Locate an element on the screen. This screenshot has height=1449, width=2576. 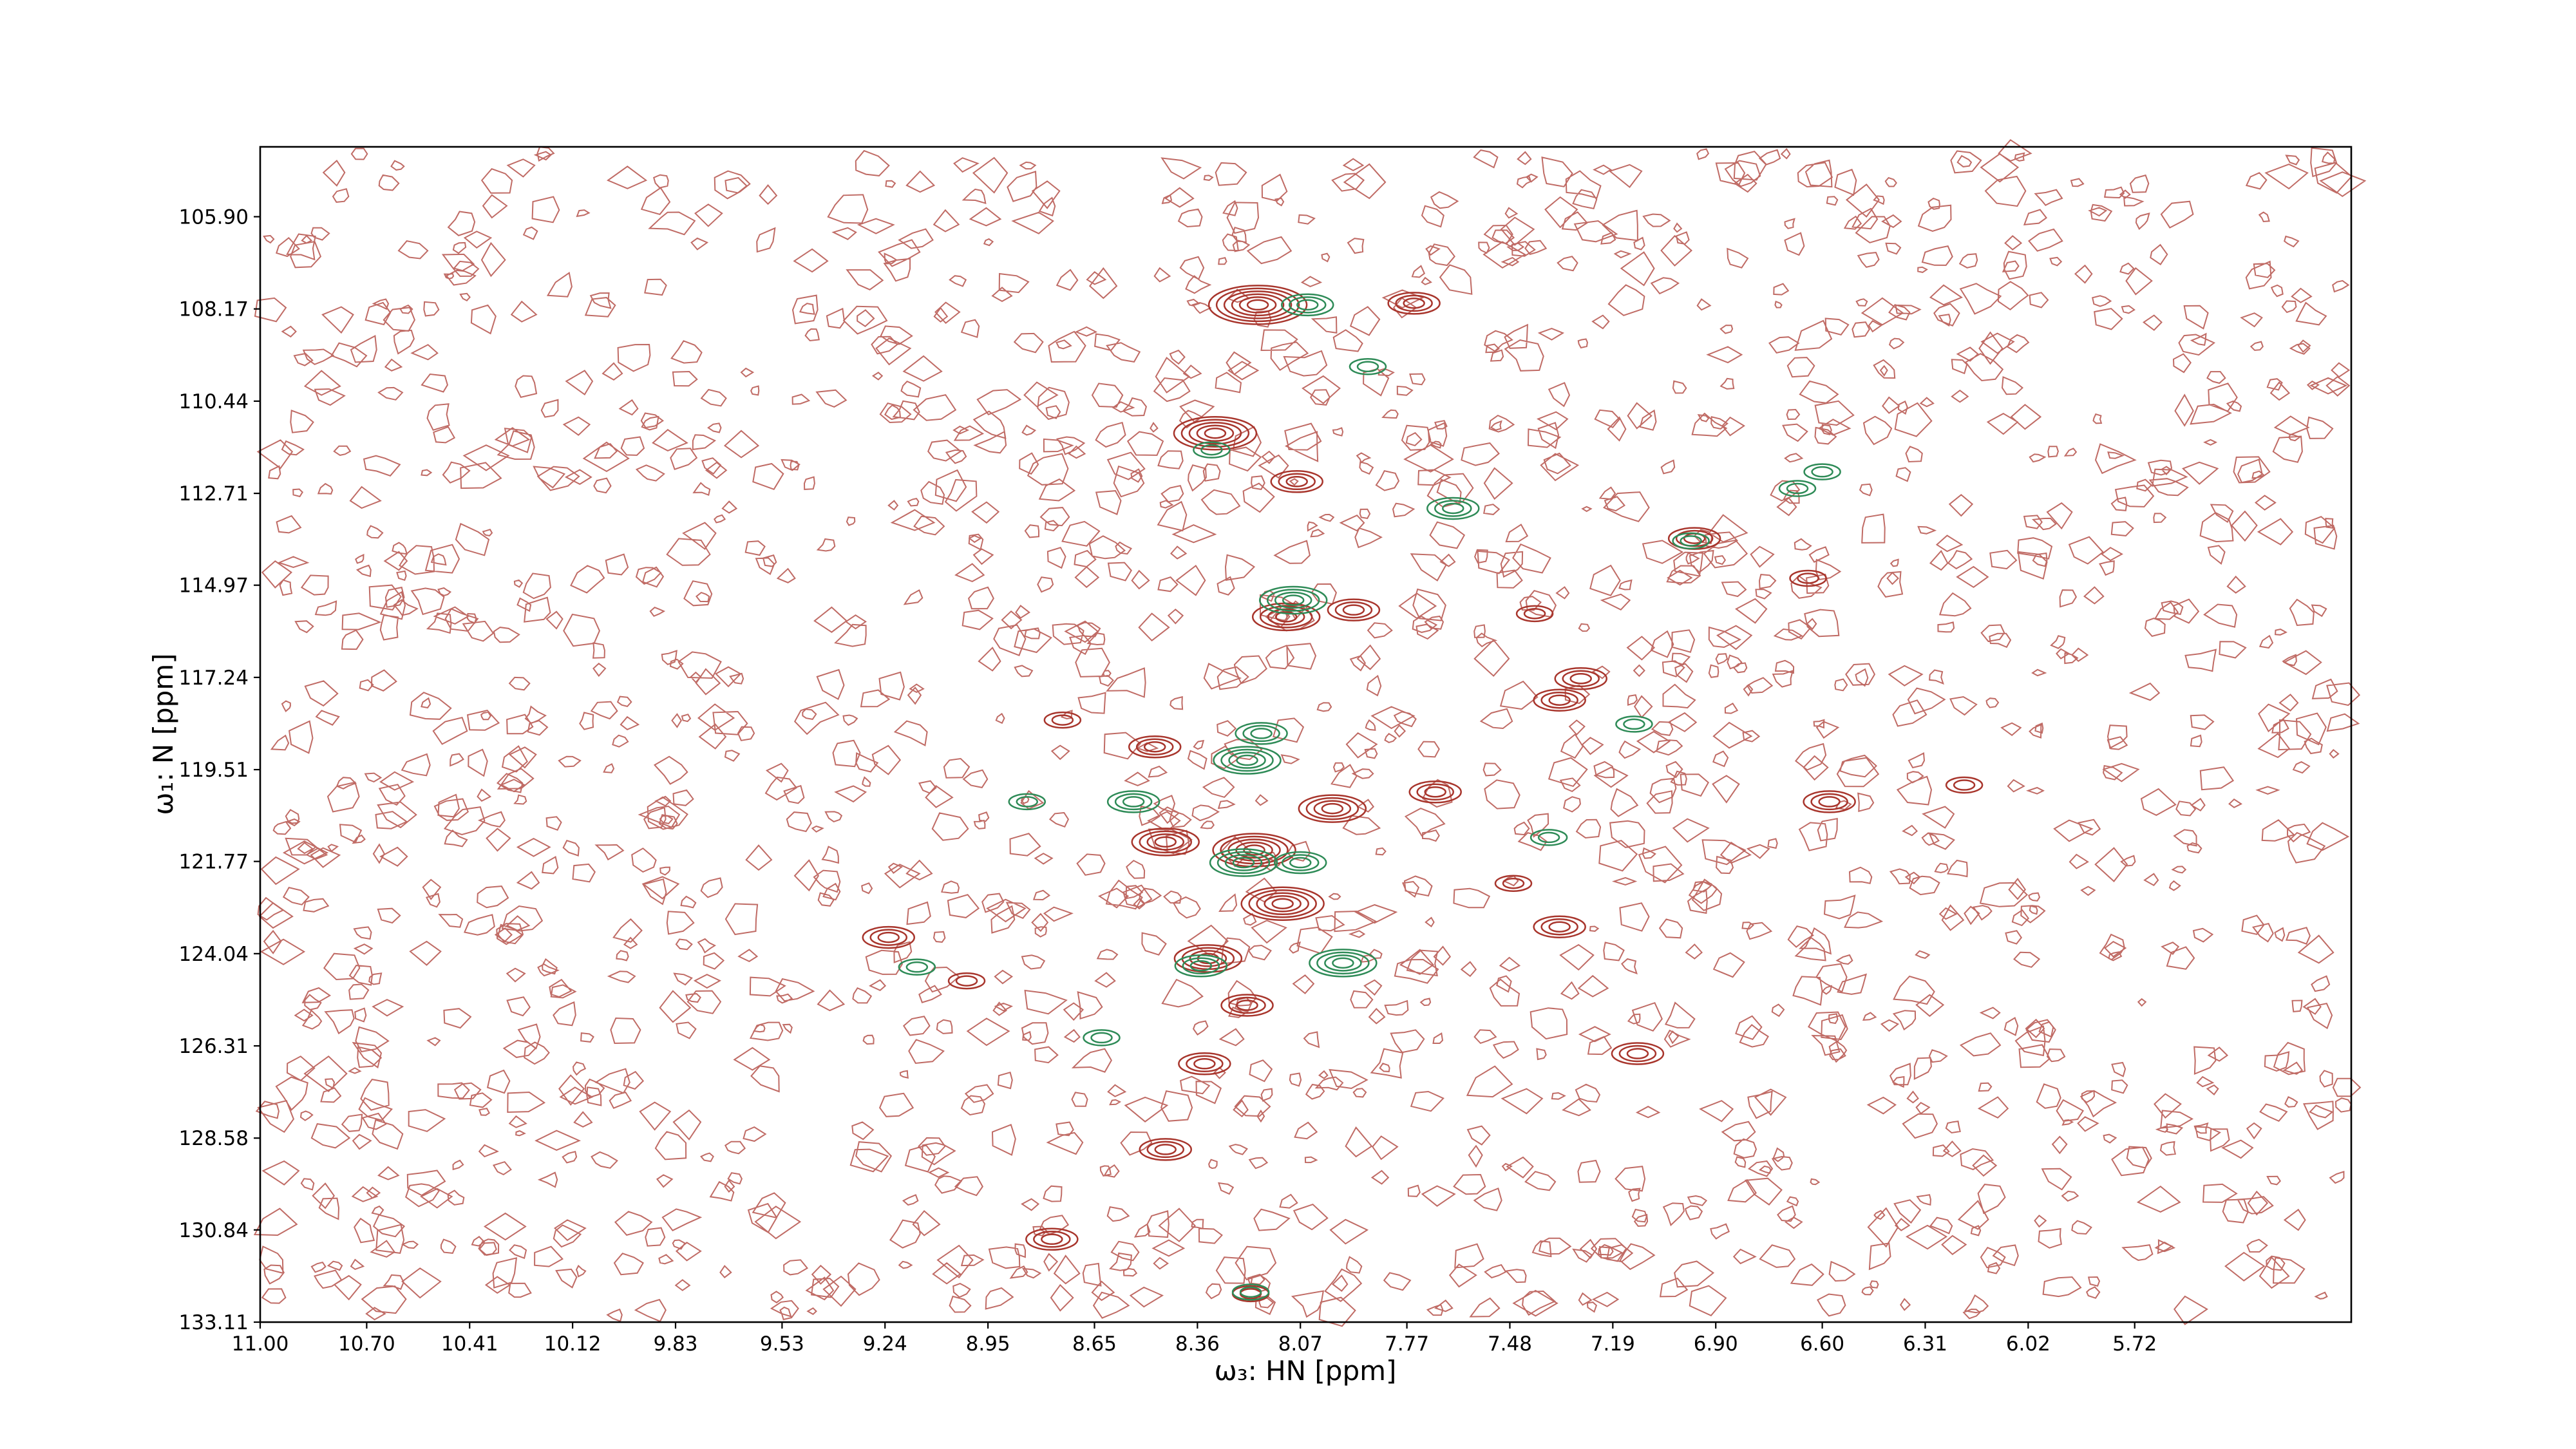
x-tick-label: 9.83 is located at coordinates (675, 1344).